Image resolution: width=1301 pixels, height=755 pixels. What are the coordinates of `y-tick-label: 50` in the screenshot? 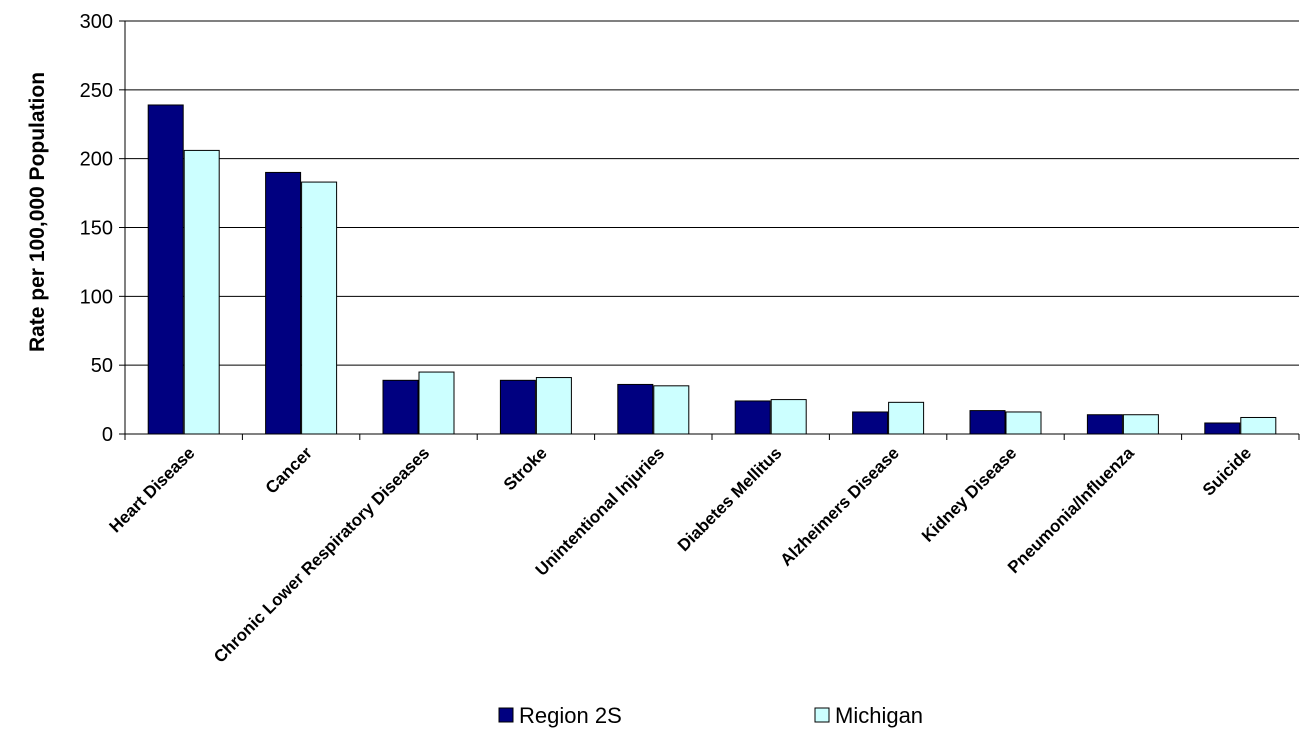 It's located at (102, 366).